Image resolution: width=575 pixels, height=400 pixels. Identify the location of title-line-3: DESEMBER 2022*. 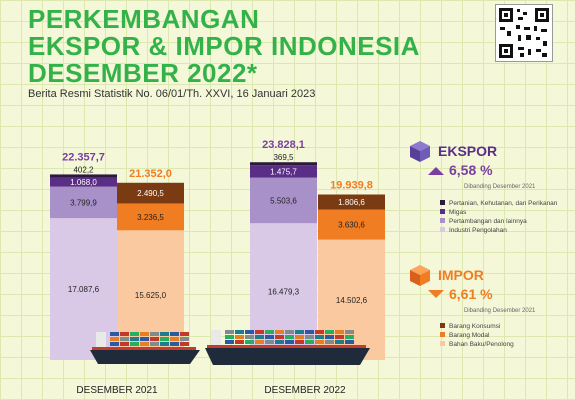
(143, 73).